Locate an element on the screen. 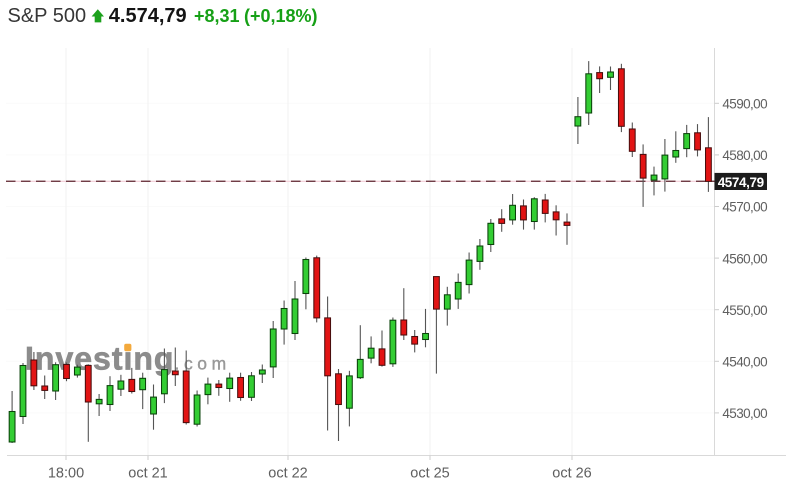 The width and height of the screenshot is (786, 495). svg-text: +8,31 is located at coordinates (217, 16).